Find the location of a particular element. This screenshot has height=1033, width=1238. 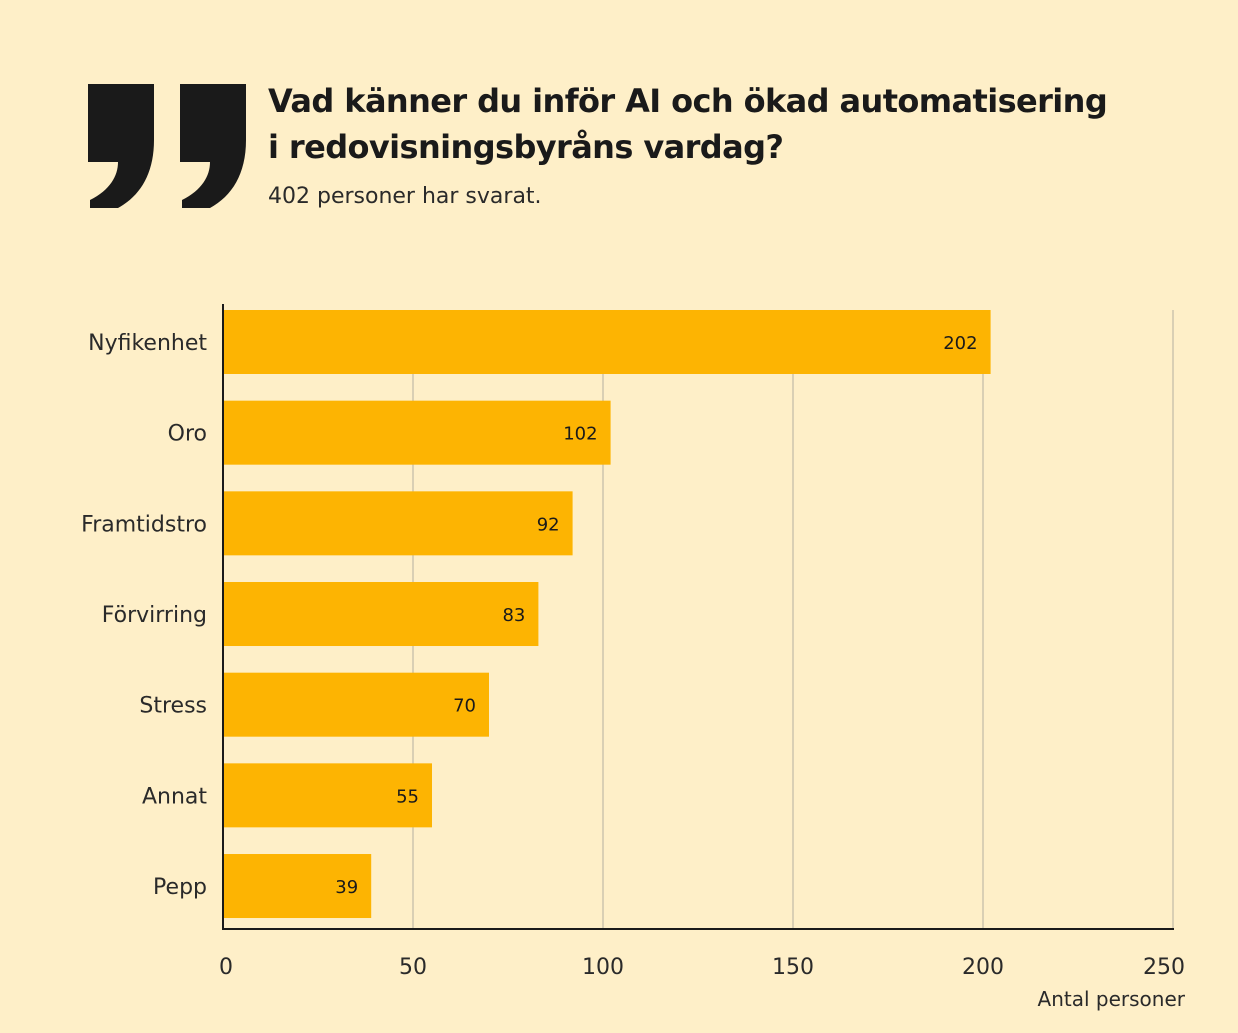

x-tick-labels: 0 50 100 150 200 250 is located at coordinates (702, 967).